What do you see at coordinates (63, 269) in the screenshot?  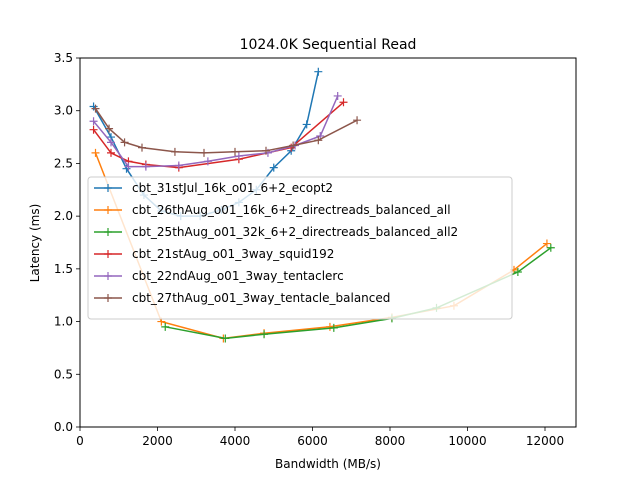 I see `y-tick-label: 1.5` at bounding box center [63, 269].